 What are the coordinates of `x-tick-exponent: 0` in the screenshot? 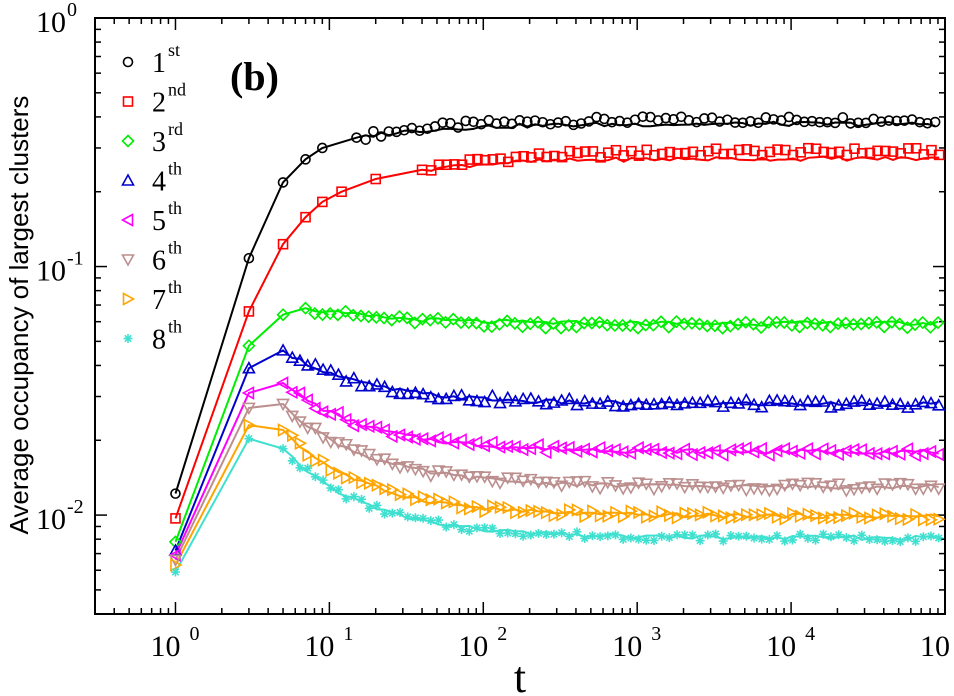 It's located at (194, 634).